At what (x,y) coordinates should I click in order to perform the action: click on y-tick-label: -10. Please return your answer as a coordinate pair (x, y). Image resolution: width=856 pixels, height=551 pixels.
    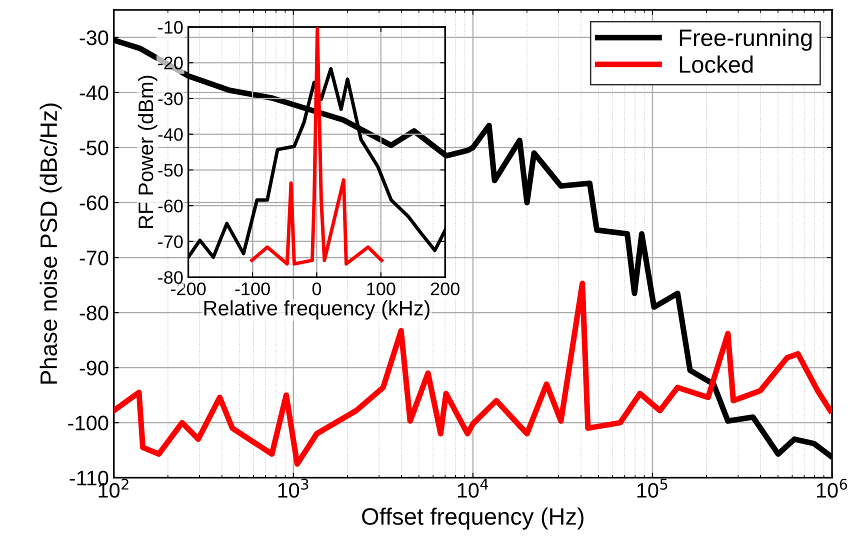
    Looking at the image, I should click on (170, 27).